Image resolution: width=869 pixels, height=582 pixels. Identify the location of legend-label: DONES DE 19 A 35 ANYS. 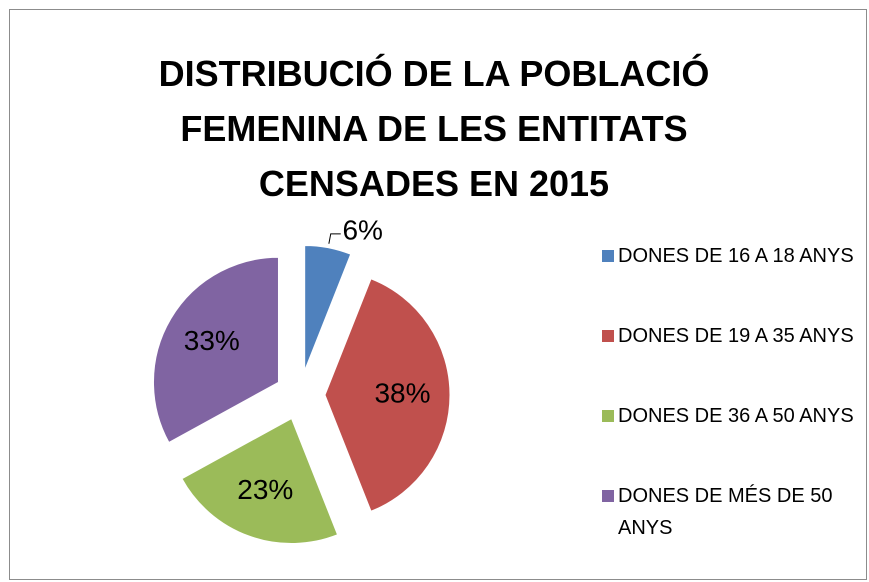
(736, 336).